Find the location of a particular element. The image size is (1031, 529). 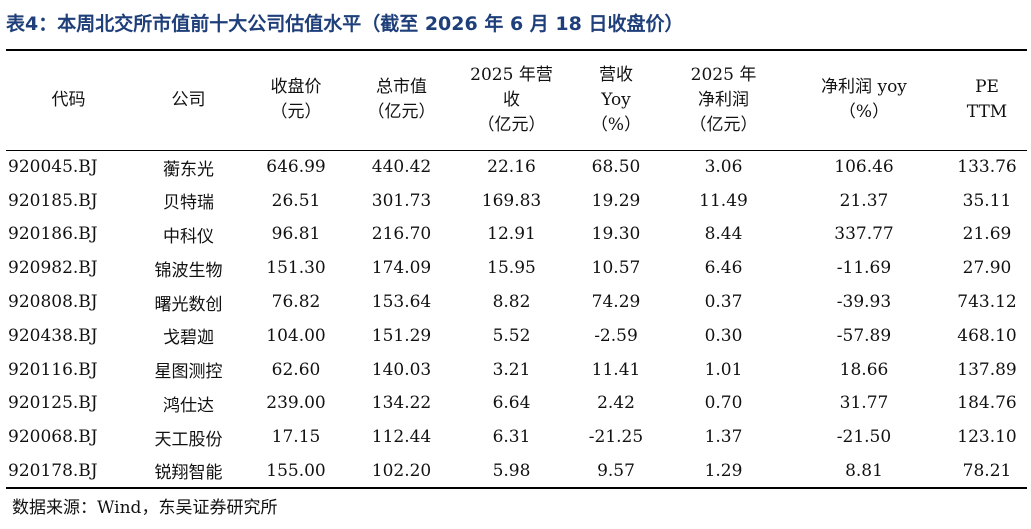

cell-code: 920438.BJ is located at coordinates (53, 335).